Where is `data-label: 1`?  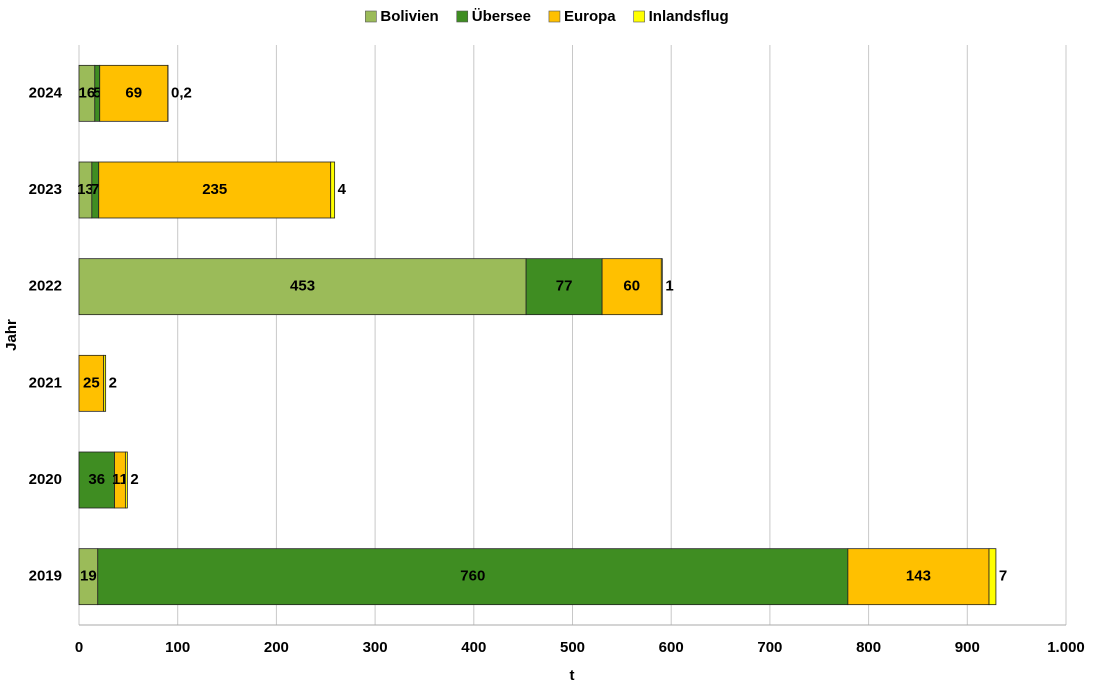
data-label: 1 is located at coordinates (669, 286).